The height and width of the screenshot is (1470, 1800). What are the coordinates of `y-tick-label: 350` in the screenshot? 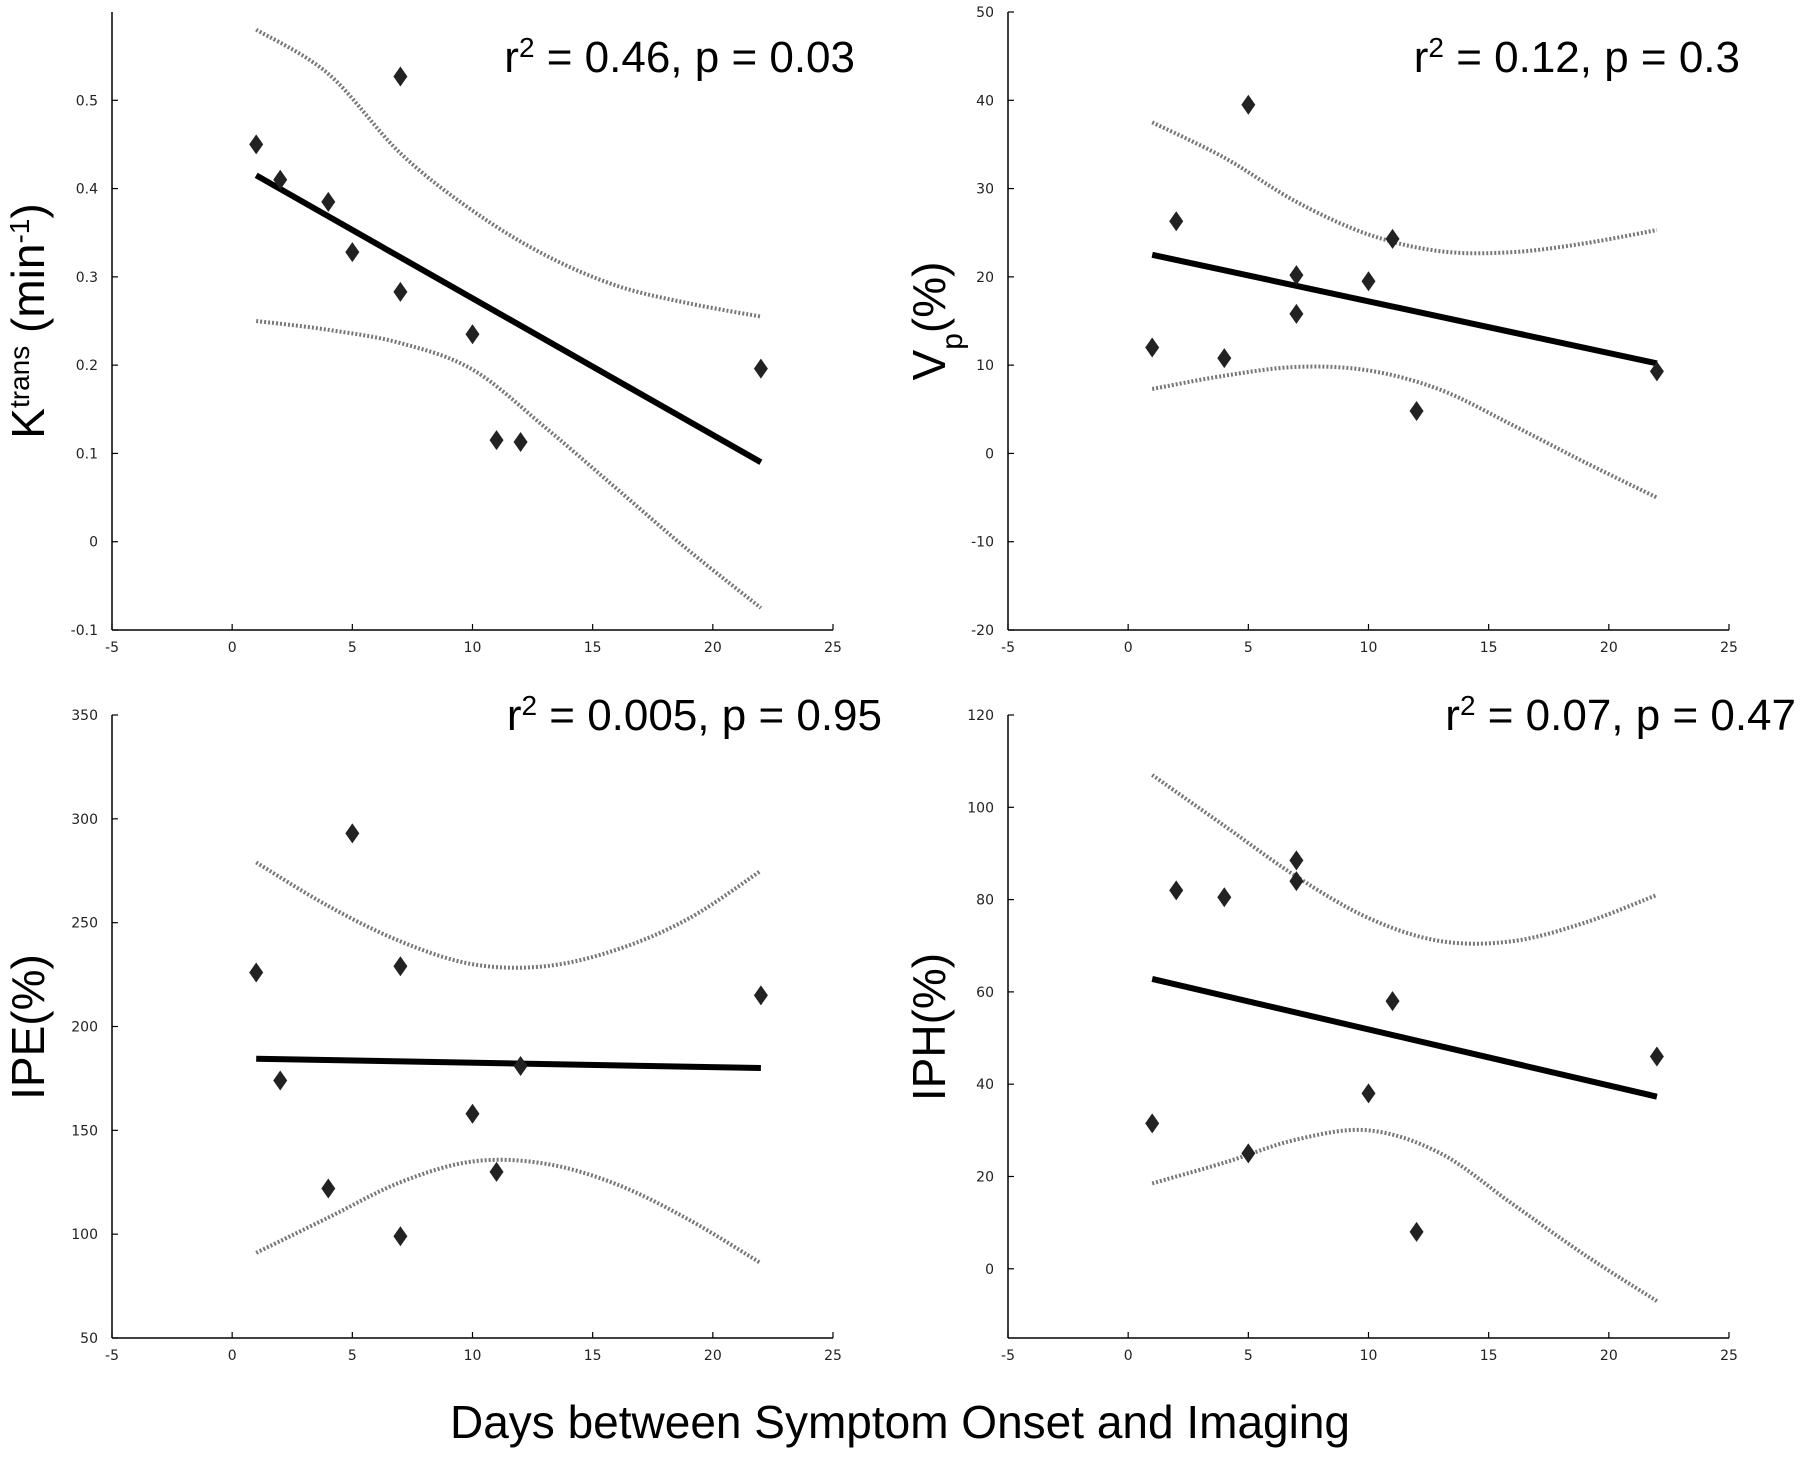 It's located at (84, 716).